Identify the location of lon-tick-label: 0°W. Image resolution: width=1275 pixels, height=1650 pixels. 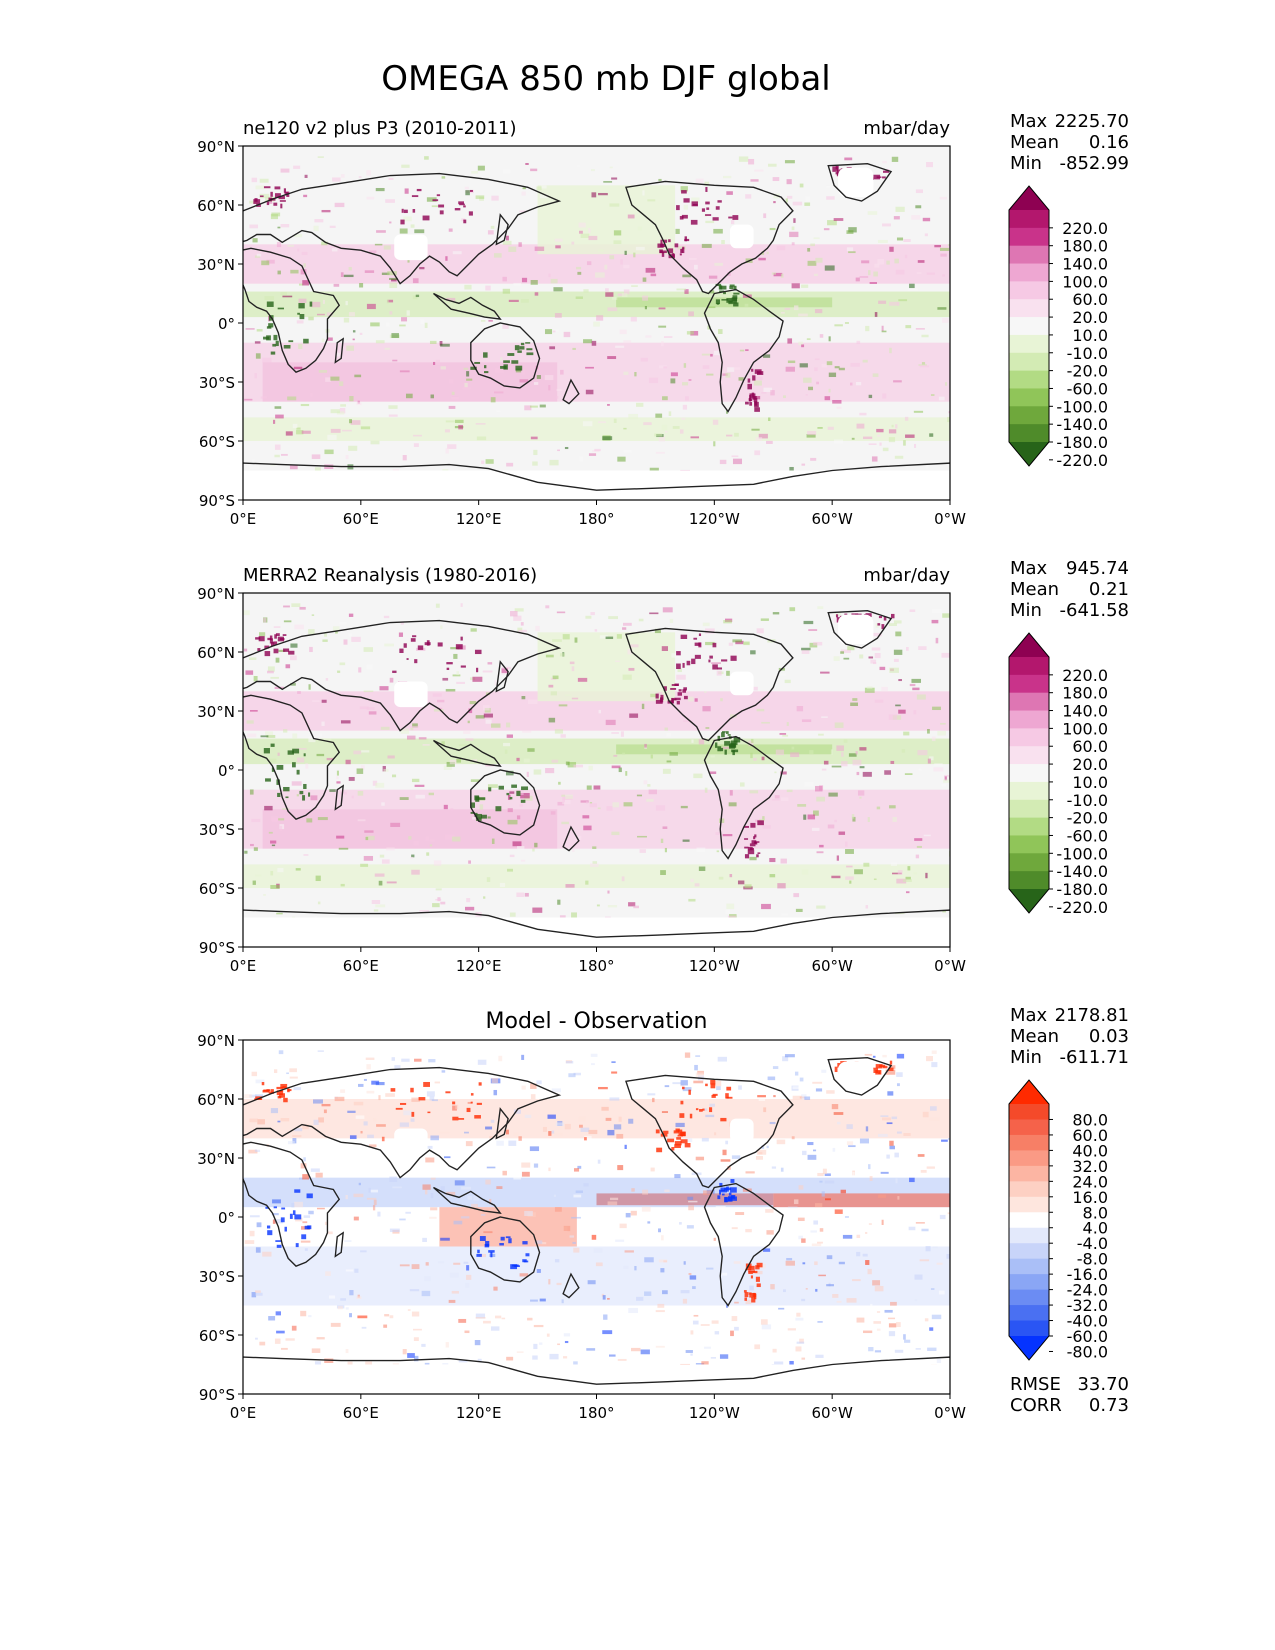
(950, 519).